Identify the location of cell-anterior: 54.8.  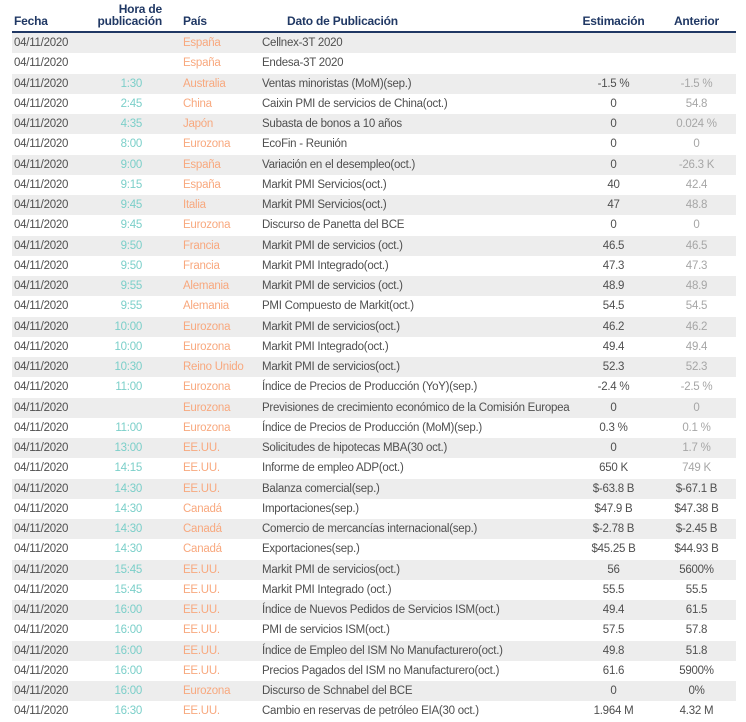
(696, 103).